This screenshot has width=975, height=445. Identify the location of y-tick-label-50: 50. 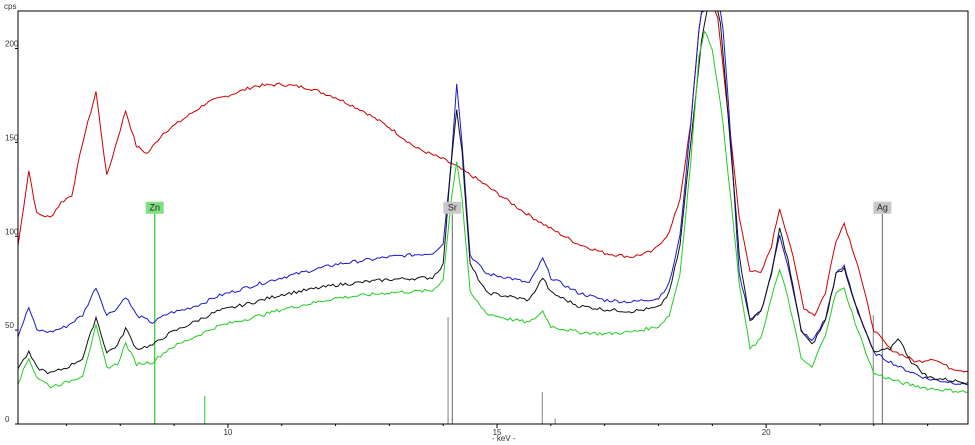
(9, 325).